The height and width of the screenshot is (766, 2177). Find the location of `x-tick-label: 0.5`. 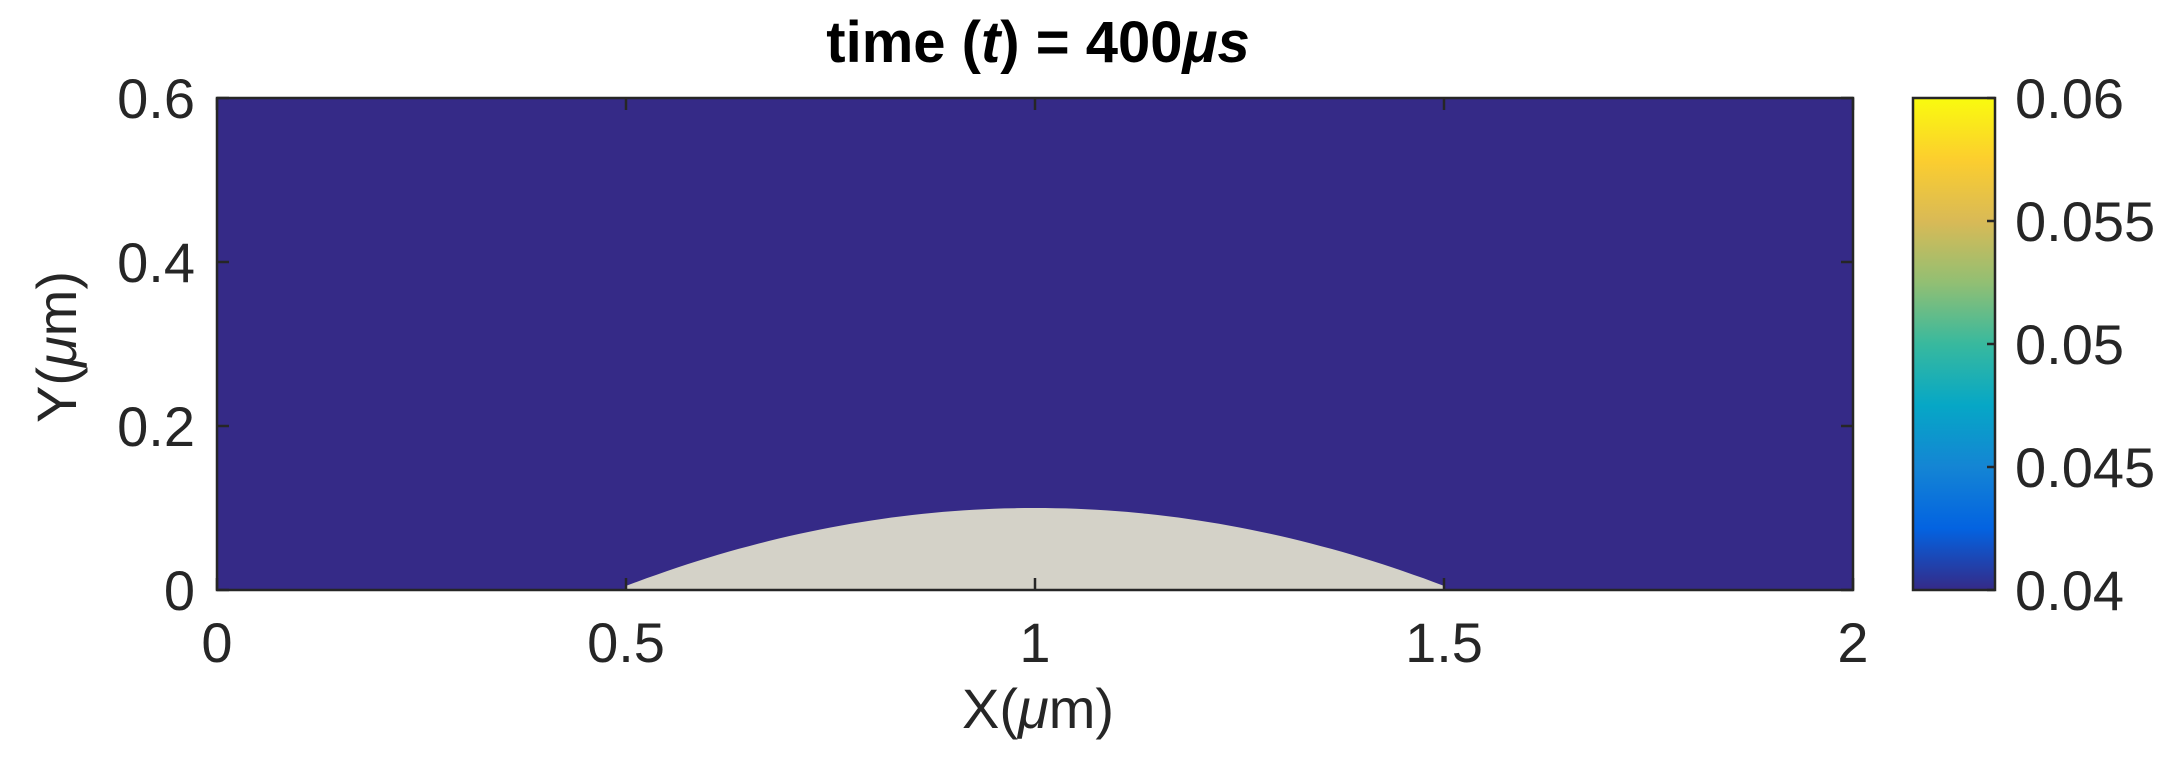

x-tick-label: 0.5 is located at coordinates (626, 642).